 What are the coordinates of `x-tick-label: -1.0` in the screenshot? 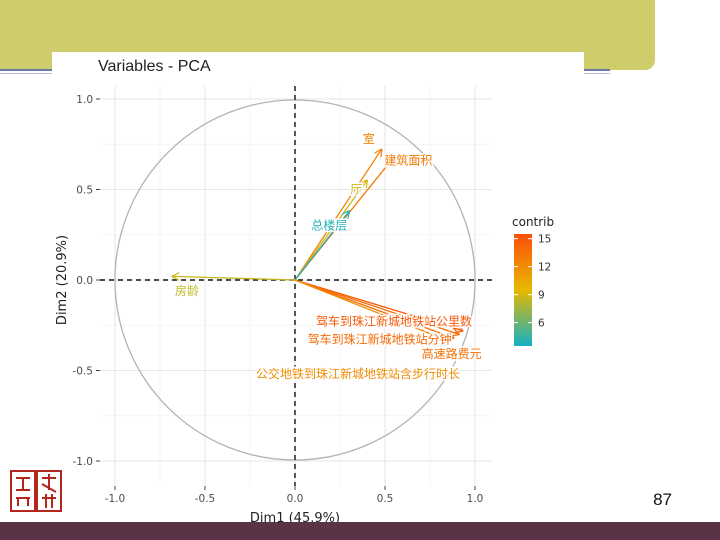 It's located at (115, 499).